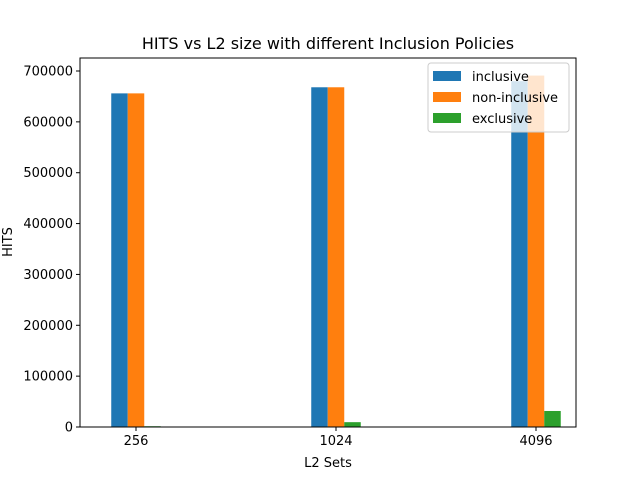 This screenshot has height=480, width=640. Describe the element at coordinates (48, 122) in the screenshot. I see `y-tick-label: 600000` at that location.